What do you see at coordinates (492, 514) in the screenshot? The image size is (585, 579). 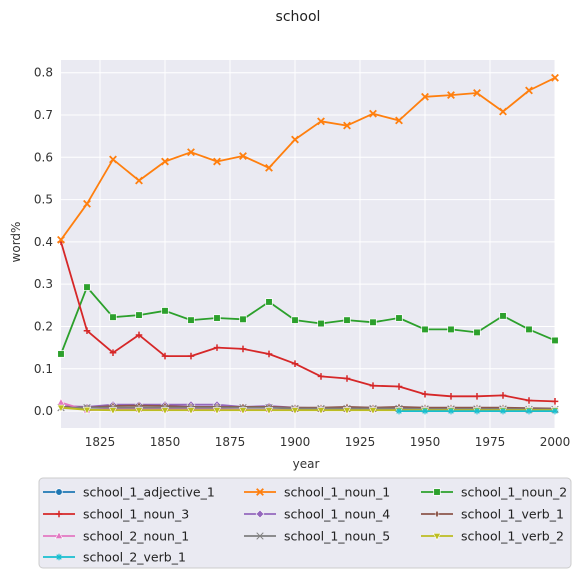 I see `legend-item: school_1_verb_1` at bounding box center [492, 514].